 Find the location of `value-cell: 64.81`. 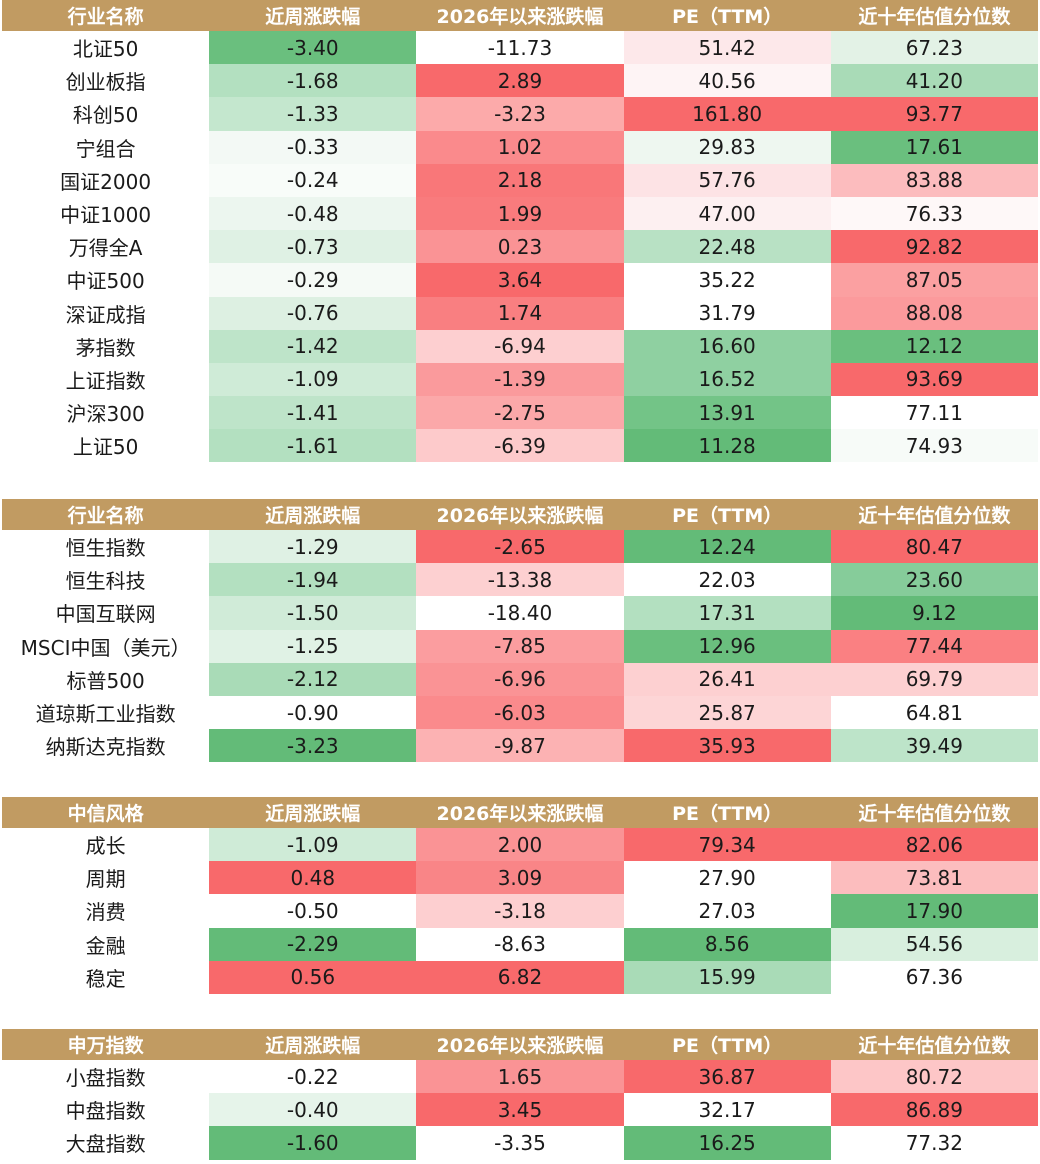

value-cell: 64.81 is located at coordinates (934, 712).